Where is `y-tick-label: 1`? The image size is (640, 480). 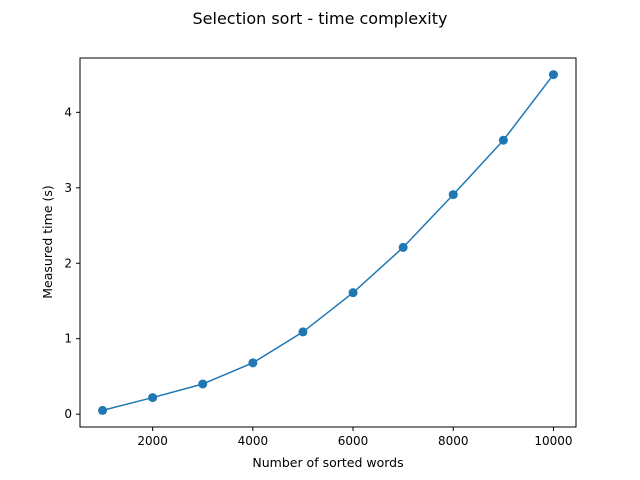
y-tick-label: 1 is located at coordinates (68, 339).